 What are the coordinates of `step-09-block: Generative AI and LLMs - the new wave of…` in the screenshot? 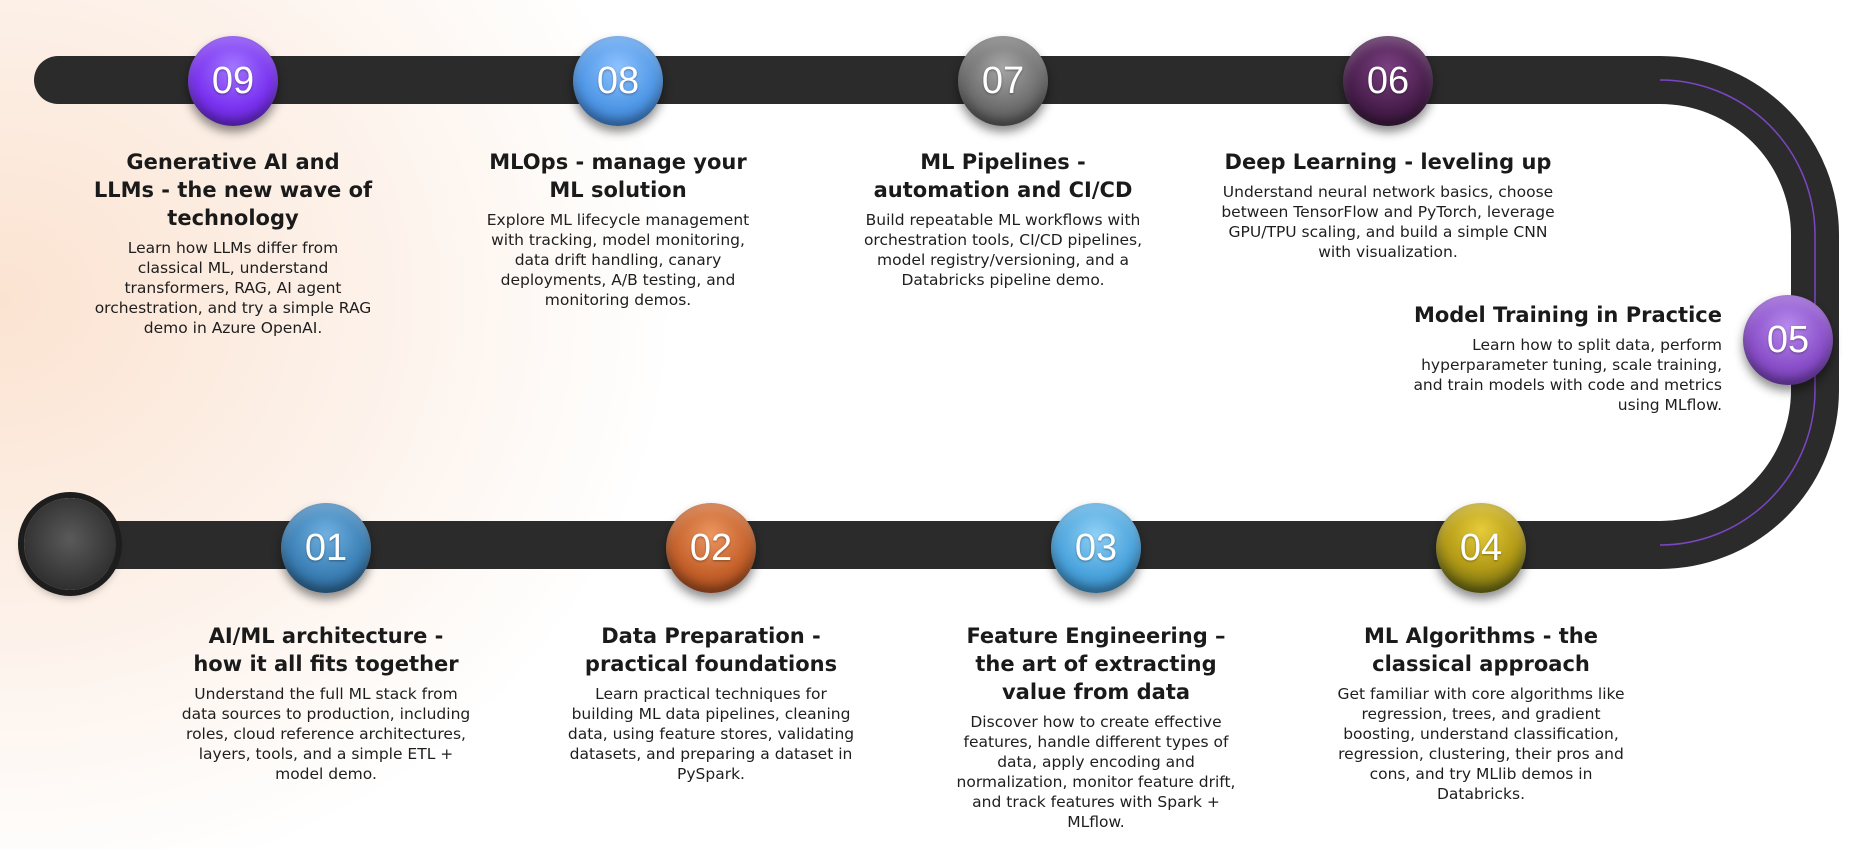 It's located at (233, 243).